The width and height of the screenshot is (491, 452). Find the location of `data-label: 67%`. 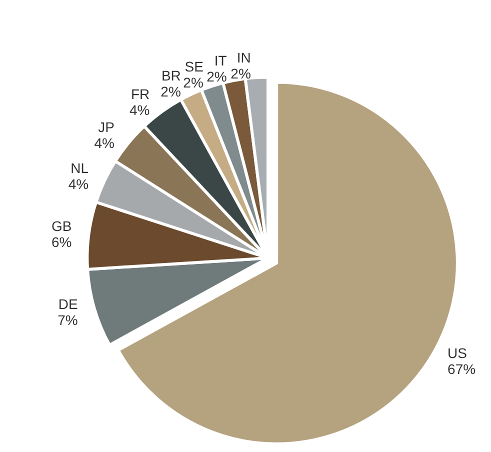

data-label: 67% is located at coordinates (462, 369).